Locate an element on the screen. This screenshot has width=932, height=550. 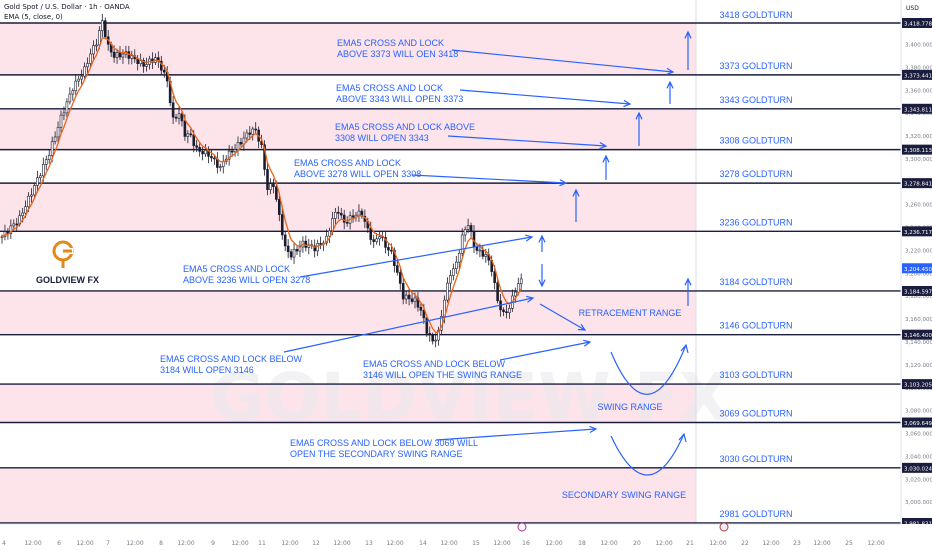
price-badge-text: 3,278.841 is located at coordinates (918, 185).